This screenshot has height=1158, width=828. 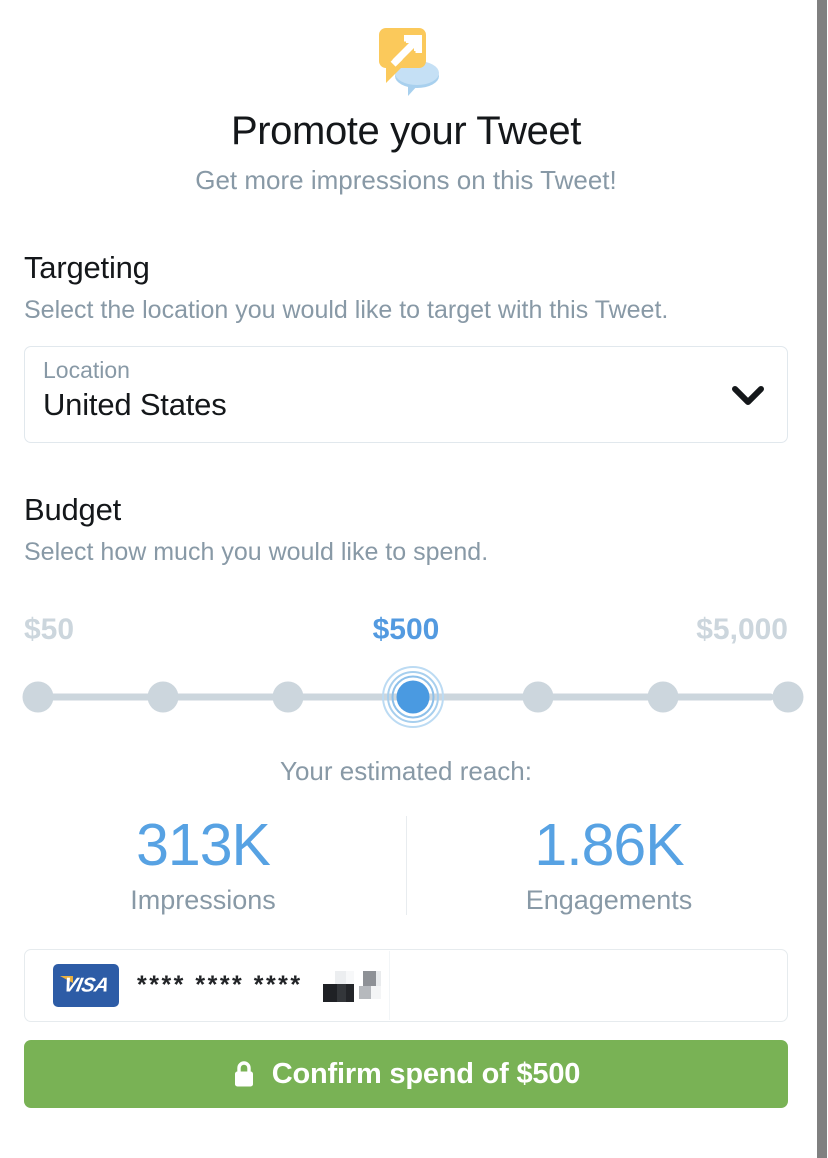 I want to click on location-select: Location United States, so click(x=406, y=394).